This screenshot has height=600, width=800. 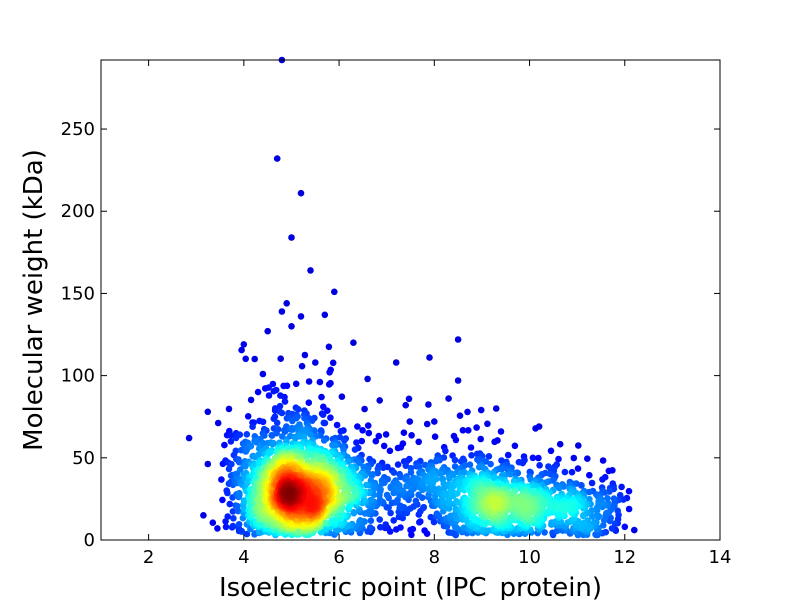 I want to click on x-tick-label: 2, so click(x=148, y=557).